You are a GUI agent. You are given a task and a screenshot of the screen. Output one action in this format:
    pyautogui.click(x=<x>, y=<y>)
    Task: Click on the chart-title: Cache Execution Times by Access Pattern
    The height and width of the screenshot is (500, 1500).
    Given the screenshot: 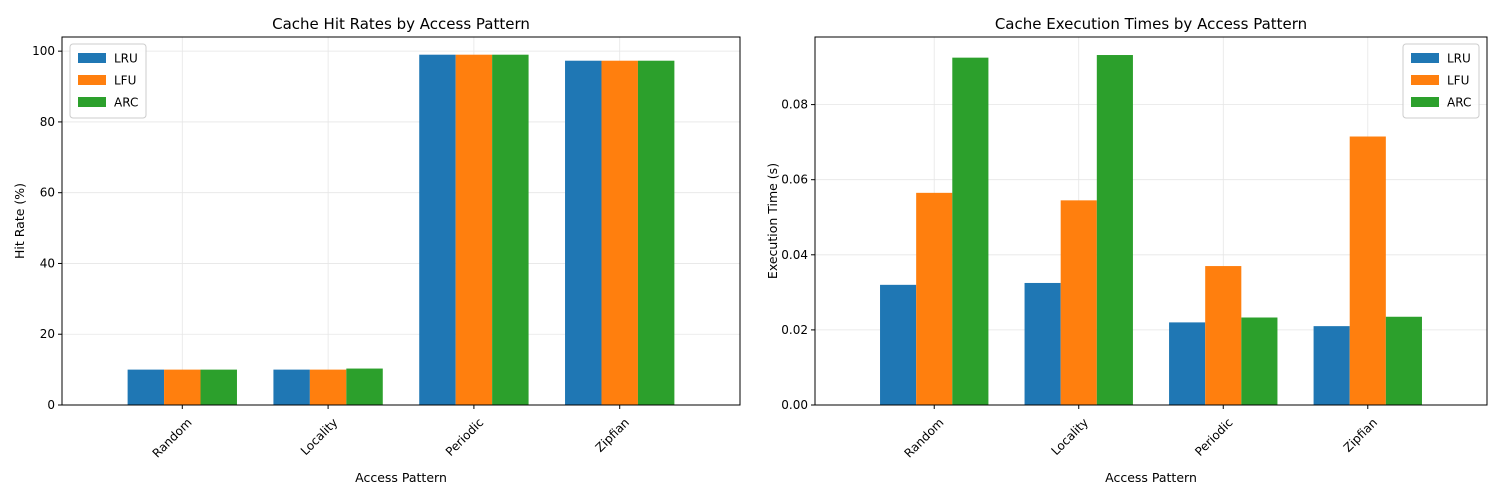 What is the action you would take?
    pyautogui.click(x=1151, y=24)
    